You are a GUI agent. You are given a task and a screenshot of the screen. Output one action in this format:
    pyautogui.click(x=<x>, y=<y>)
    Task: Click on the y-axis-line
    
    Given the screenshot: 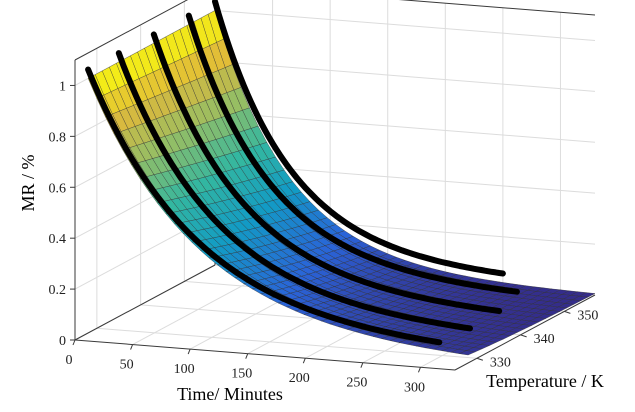 What is the action you would take?
    pyautogui.click(x=525, y=332)
    